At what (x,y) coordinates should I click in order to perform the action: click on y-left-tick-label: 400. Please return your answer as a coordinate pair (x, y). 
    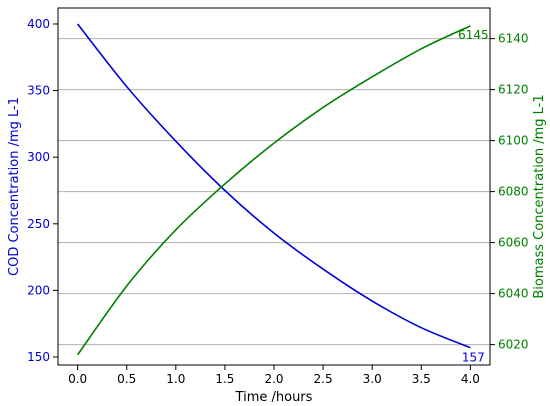
    Looking at the image, I should click on (38, 24).